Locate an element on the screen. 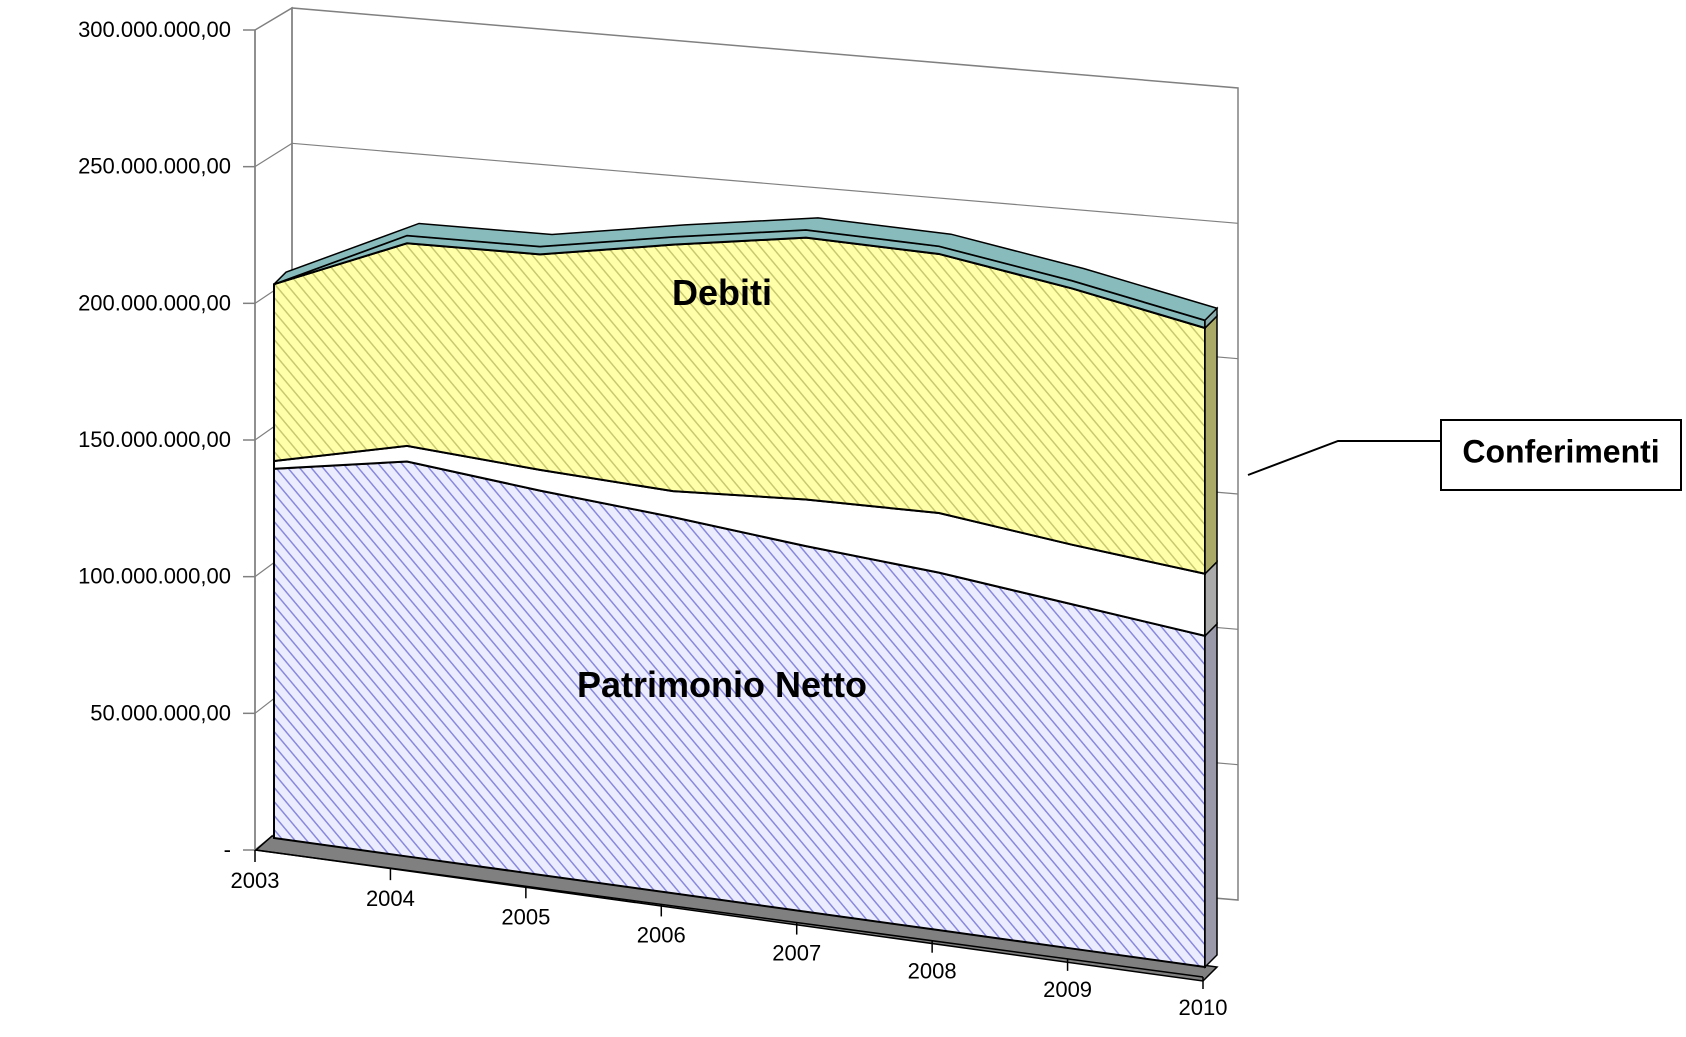  y-tick-label-1: 50.000.000,00 is located at coordinates (160, 712).